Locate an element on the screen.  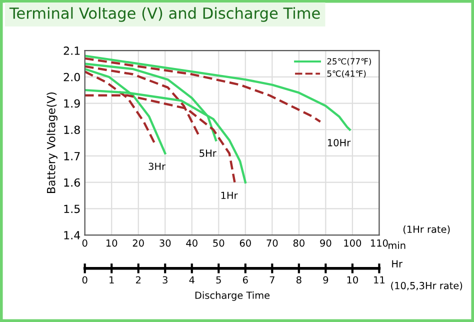
x-tick-label: 60 is located at coordinates (245, 243).